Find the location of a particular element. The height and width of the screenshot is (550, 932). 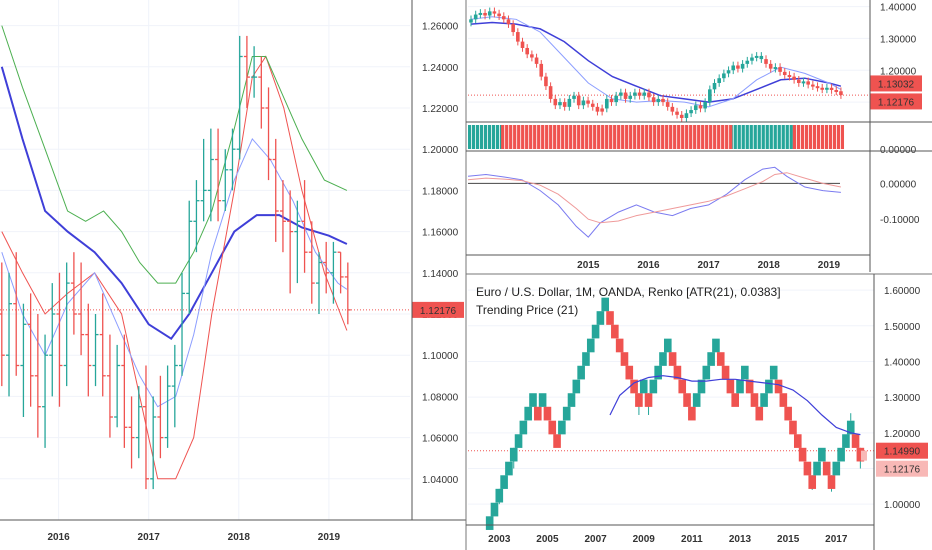

monthly-band_mid-line is located at coordinates (656, 62).